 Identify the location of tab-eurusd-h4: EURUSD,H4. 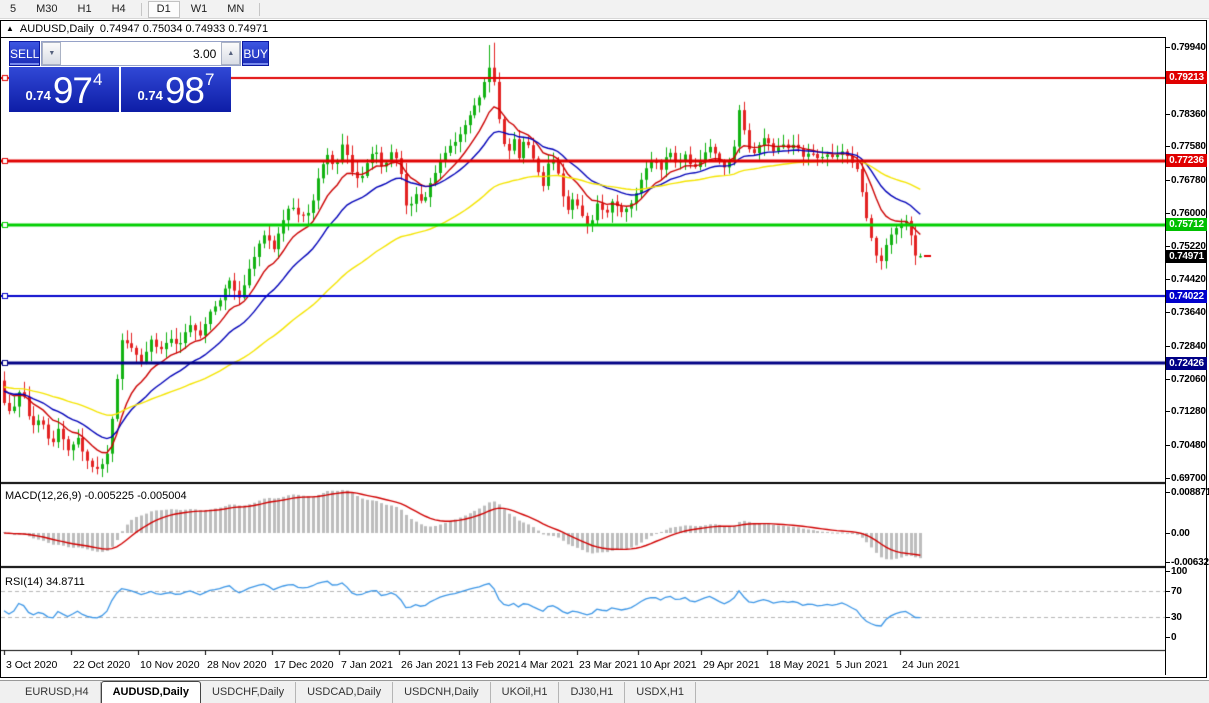
(57, 692).